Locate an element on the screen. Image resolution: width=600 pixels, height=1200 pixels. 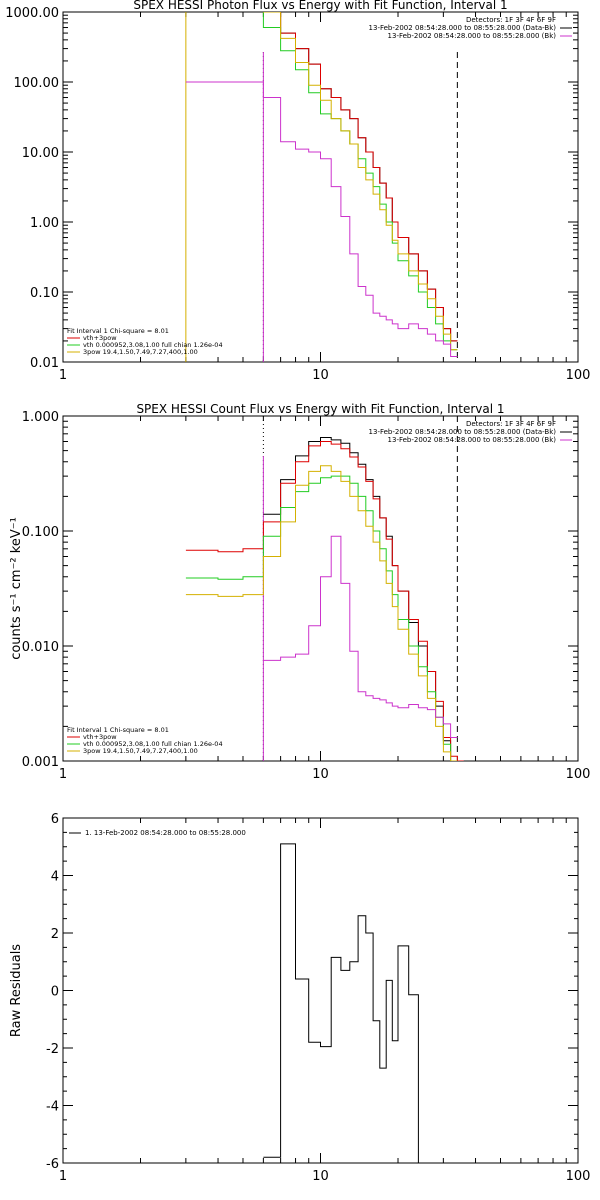
y-tick-label: 1.00 is located at coordinates (44, 223).